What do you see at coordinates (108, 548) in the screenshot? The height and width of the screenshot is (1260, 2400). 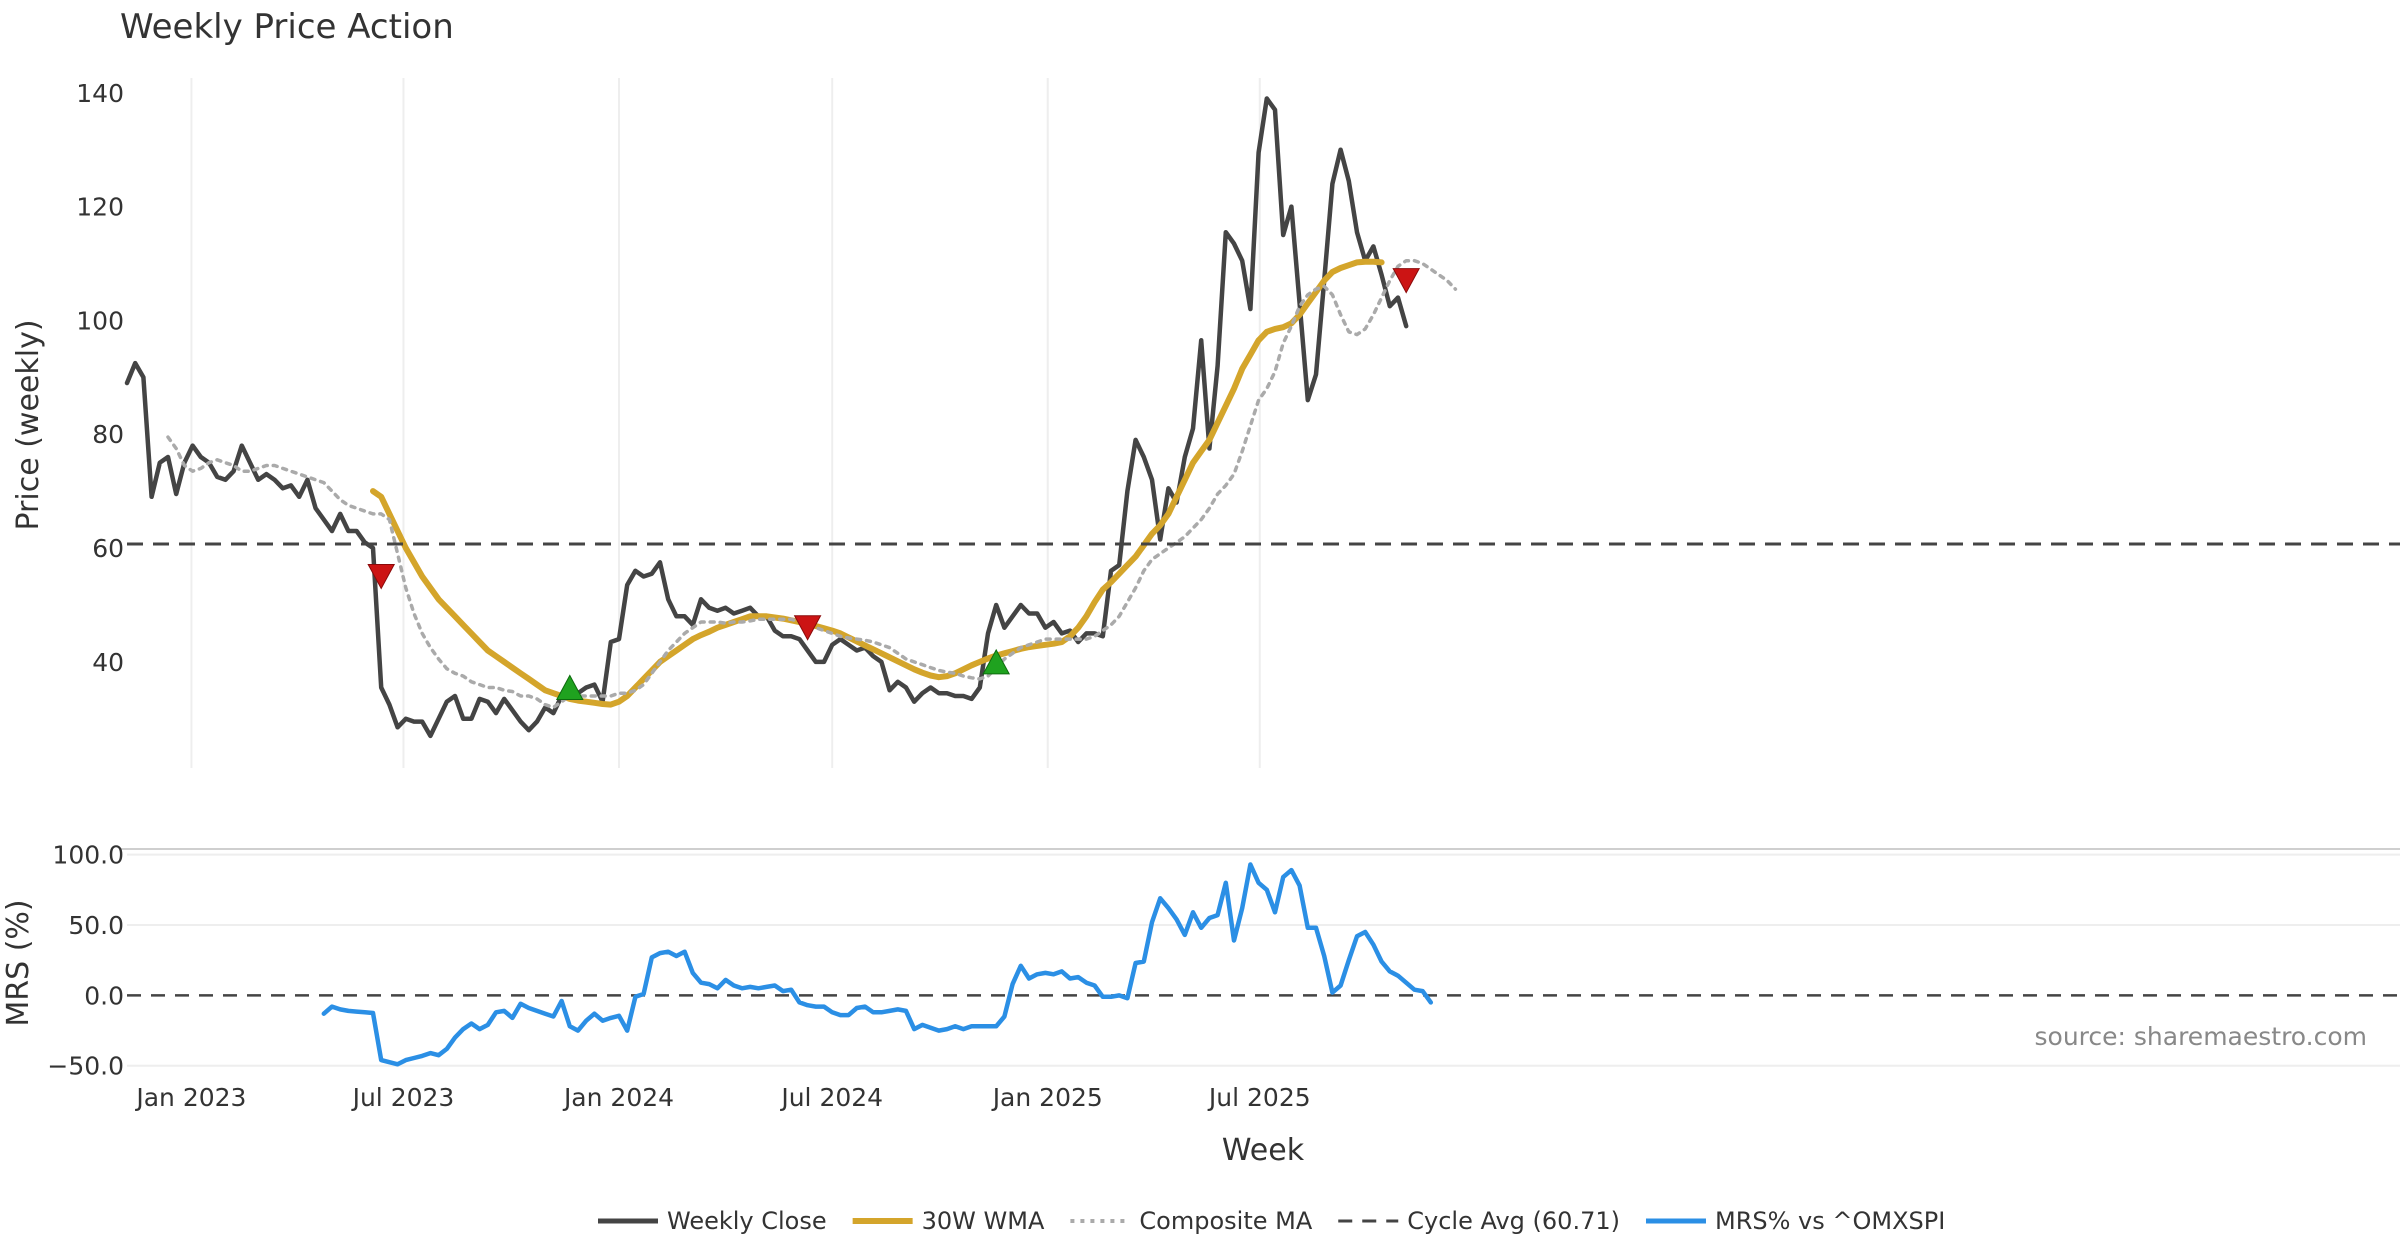 I see `price-y-tick-1: 60` at bounding box center [108, 548].